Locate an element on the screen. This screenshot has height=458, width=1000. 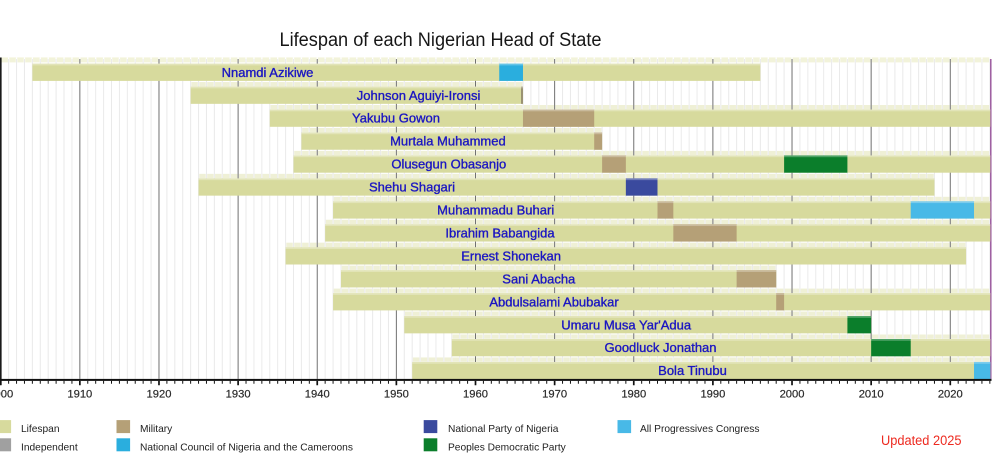
svg-text: National Party of Nigeria is located at coordinates (503, 429).